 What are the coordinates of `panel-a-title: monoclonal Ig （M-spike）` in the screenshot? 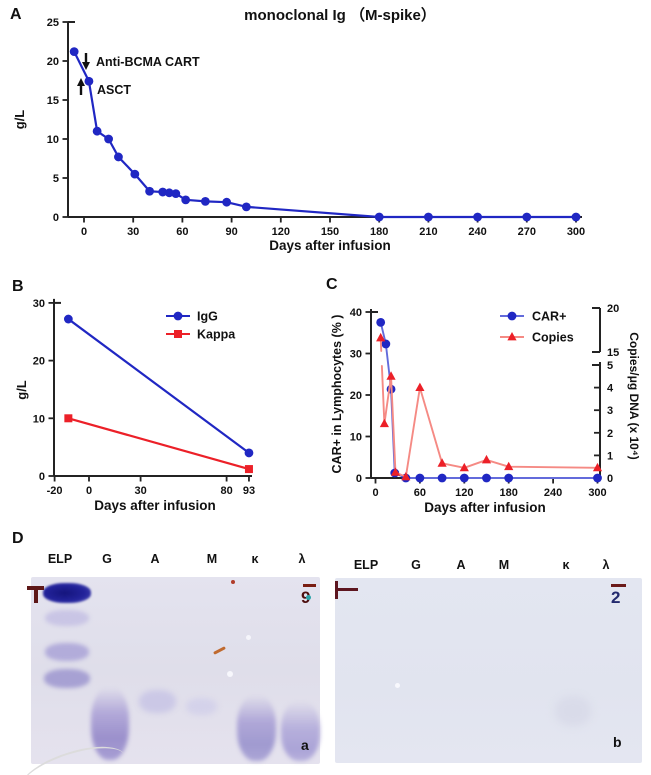 It's located at (340, 15).